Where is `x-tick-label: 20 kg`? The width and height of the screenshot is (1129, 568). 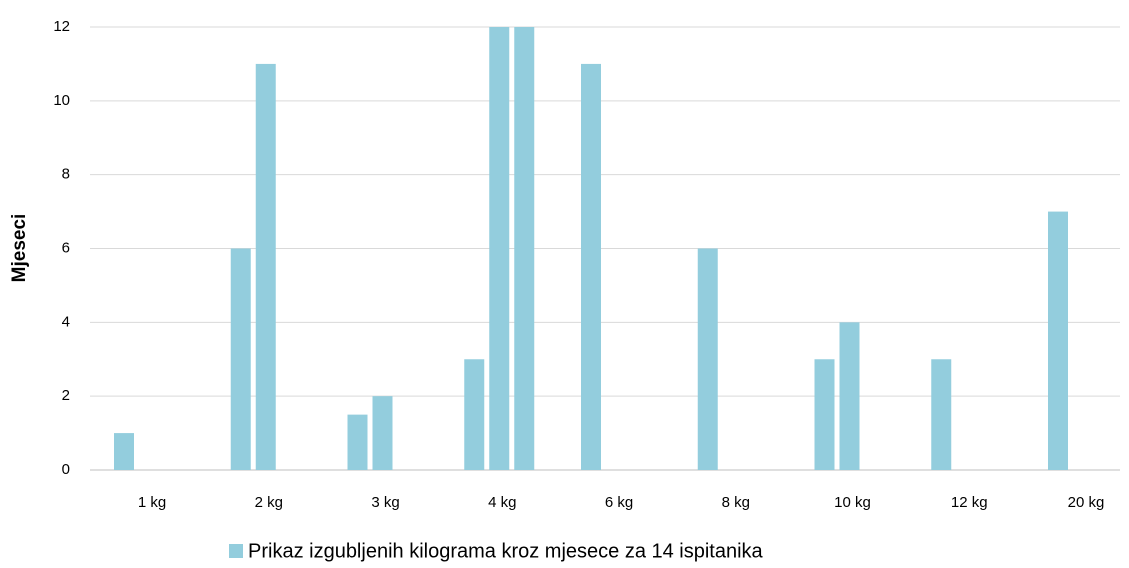 x-tick-label: 20 kg is located at coordinates (1086, 502).